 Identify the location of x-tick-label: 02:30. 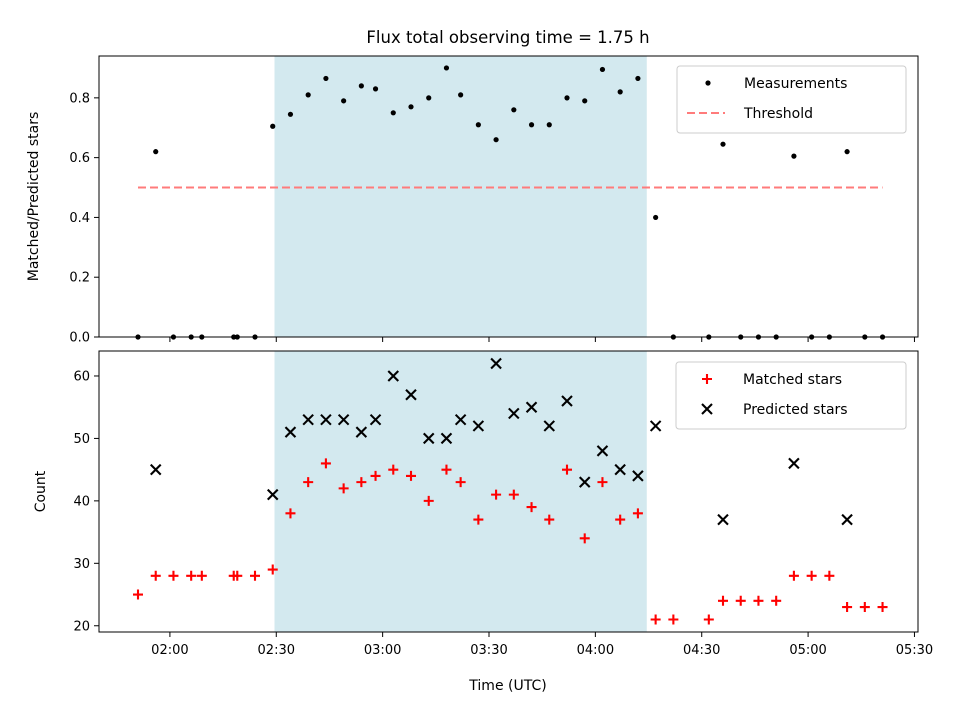
(276, 650).